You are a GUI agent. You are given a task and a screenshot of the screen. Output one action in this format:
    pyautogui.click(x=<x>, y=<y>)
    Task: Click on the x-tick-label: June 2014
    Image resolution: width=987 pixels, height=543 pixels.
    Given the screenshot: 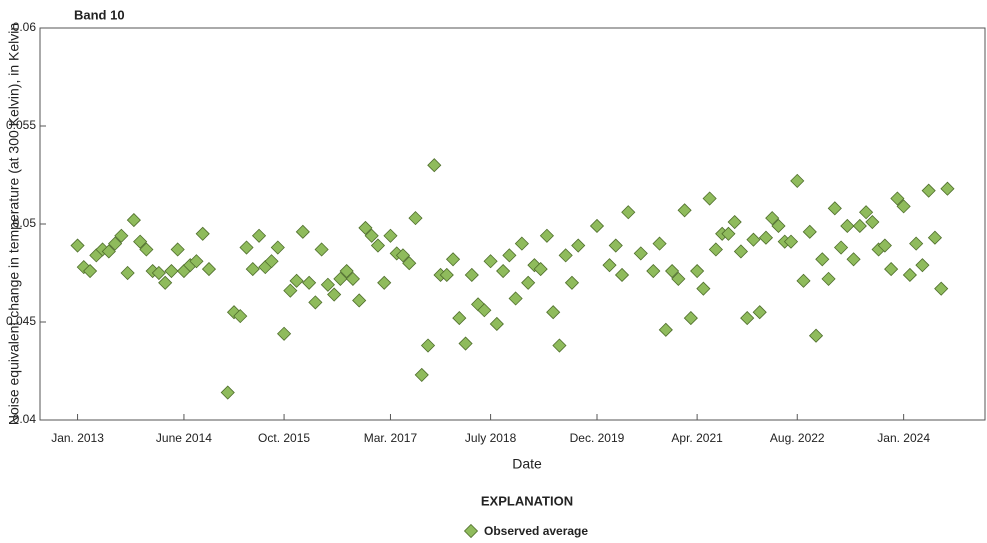 What is the action you would take?
    pyautogui.click(x=184, y=438)
    